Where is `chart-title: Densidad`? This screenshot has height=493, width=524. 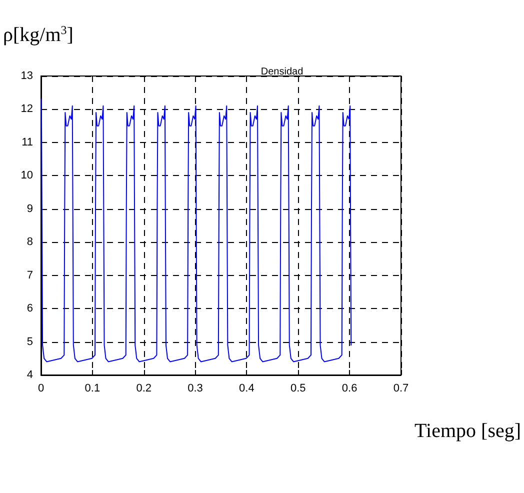
chart-title: Densidad is located at coordinates (282, 72).